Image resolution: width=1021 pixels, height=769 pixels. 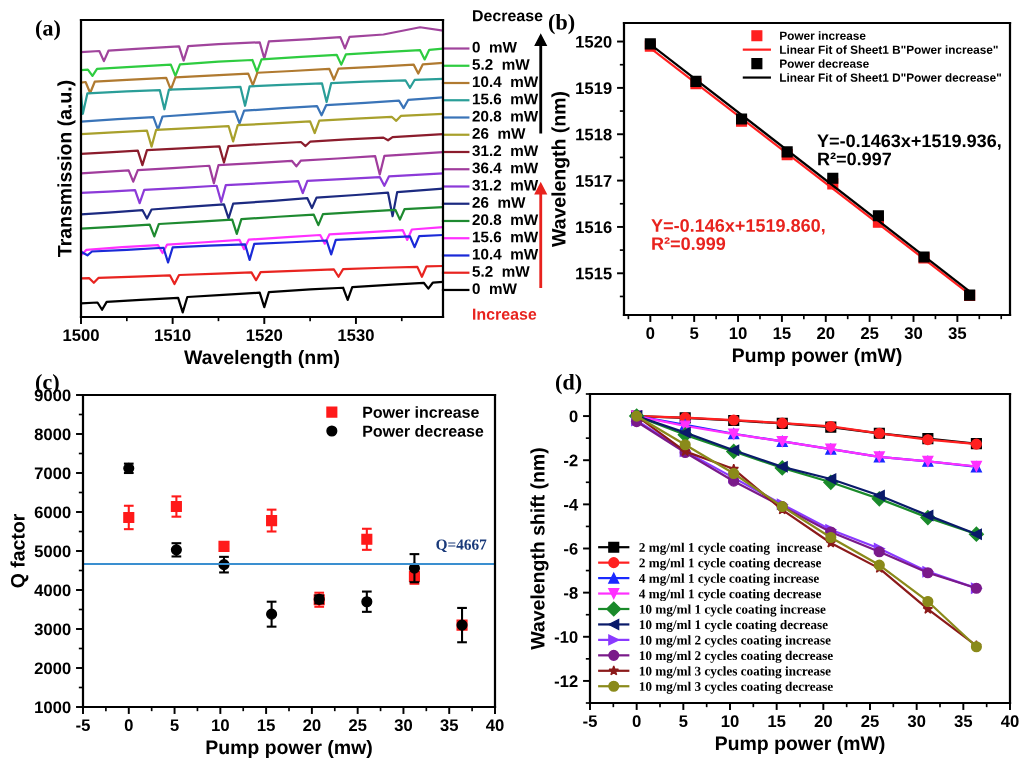 I want to click on y-tick-label: 1520, so click(x=594, y=41).